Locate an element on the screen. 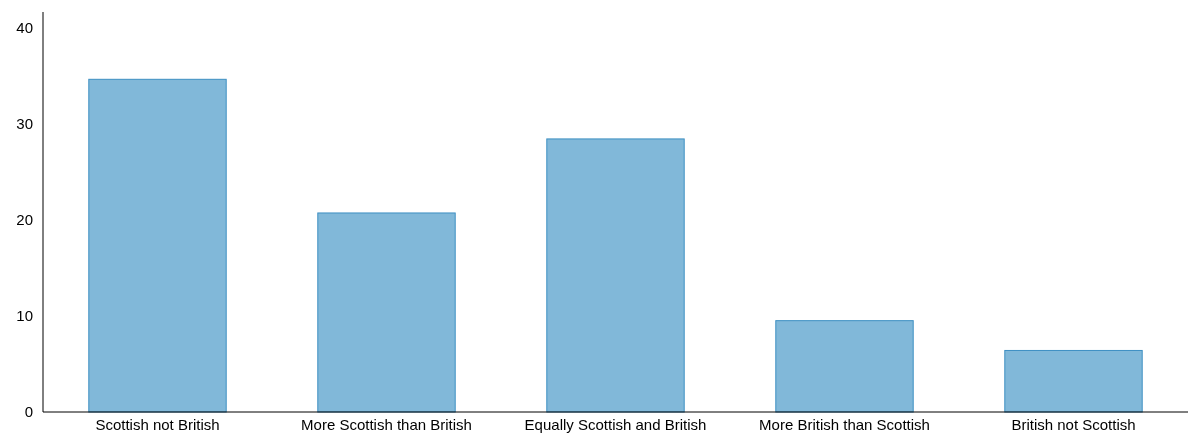 This screenshot has height=437, width=1198. x-tick-label: British not Scottish is located at coordinates (1073, 424).